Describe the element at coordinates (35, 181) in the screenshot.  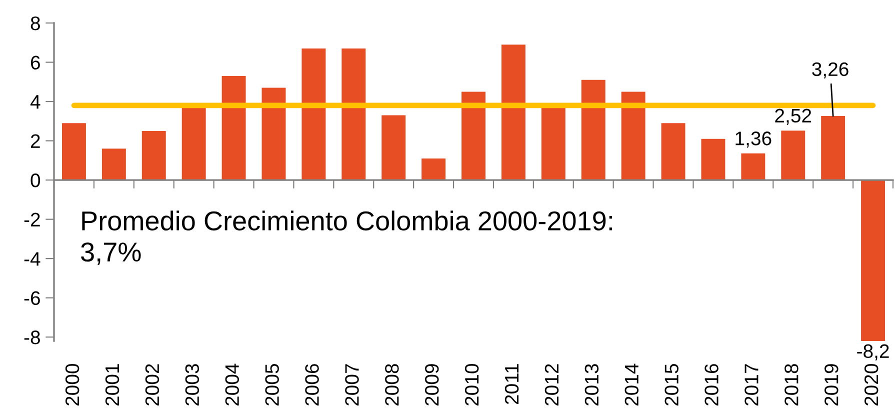
I see `y-tick-label: 0` at that location.